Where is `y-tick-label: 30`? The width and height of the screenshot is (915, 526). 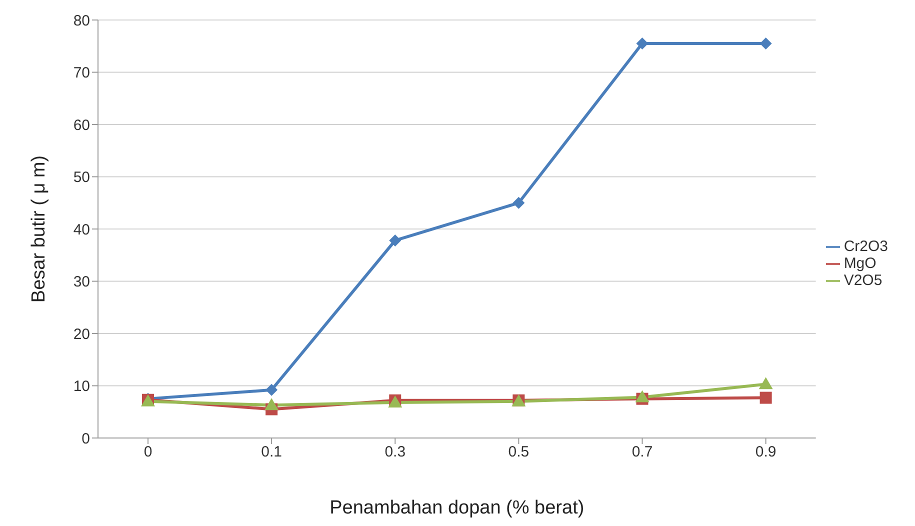
y-tick-label: 30 is located at coordinates (81, 282).